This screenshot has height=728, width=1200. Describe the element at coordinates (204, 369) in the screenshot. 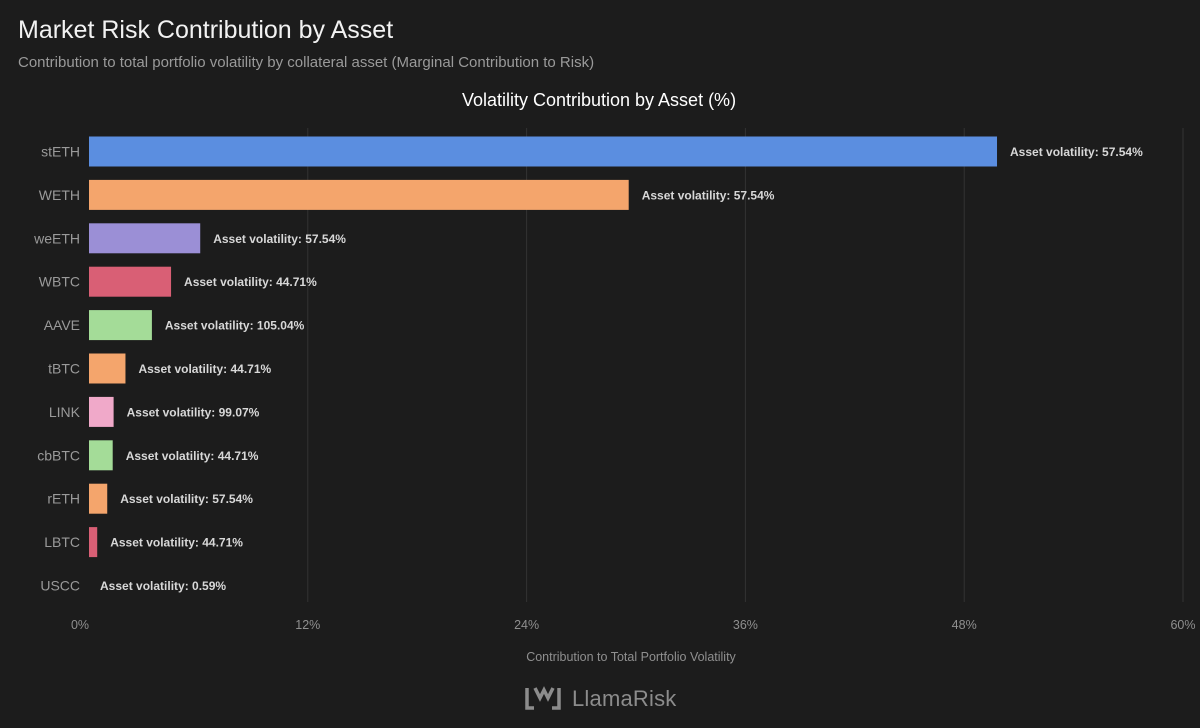

I see `data-label-tbtc: Asset volatility: 44.71%` at that location.